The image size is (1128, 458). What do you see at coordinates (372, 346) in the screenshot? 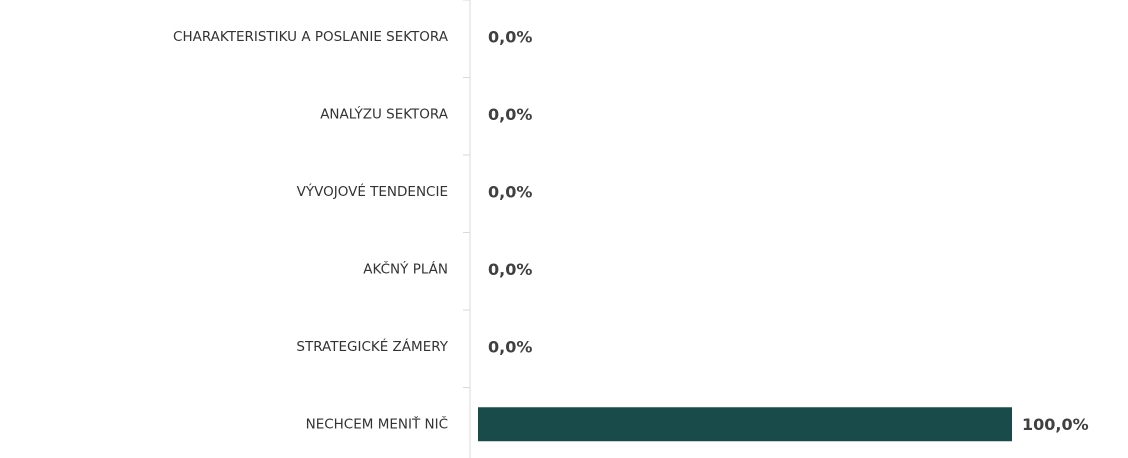
I see `category-label: STRATEGICKÉ ZÁMERY` at bounding box center [372, 346].